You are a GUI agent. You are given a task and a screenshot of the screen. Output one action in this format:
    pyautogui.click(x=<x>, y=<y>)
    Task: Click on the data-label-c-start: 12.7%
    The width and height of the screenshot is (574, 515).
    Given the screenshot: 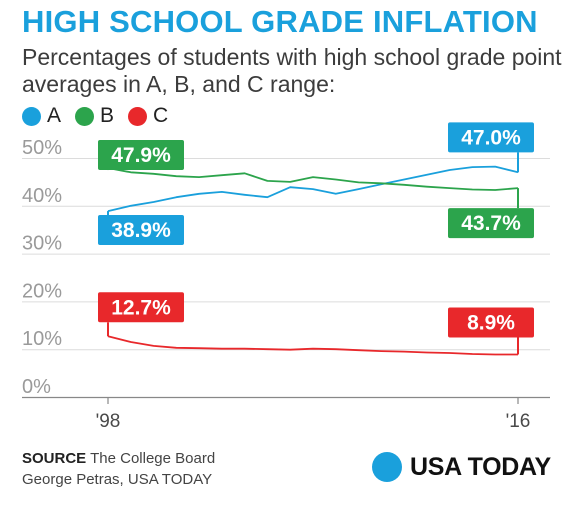 What is the action you would take?
    pyautogui.click(x=141, y=307)
    